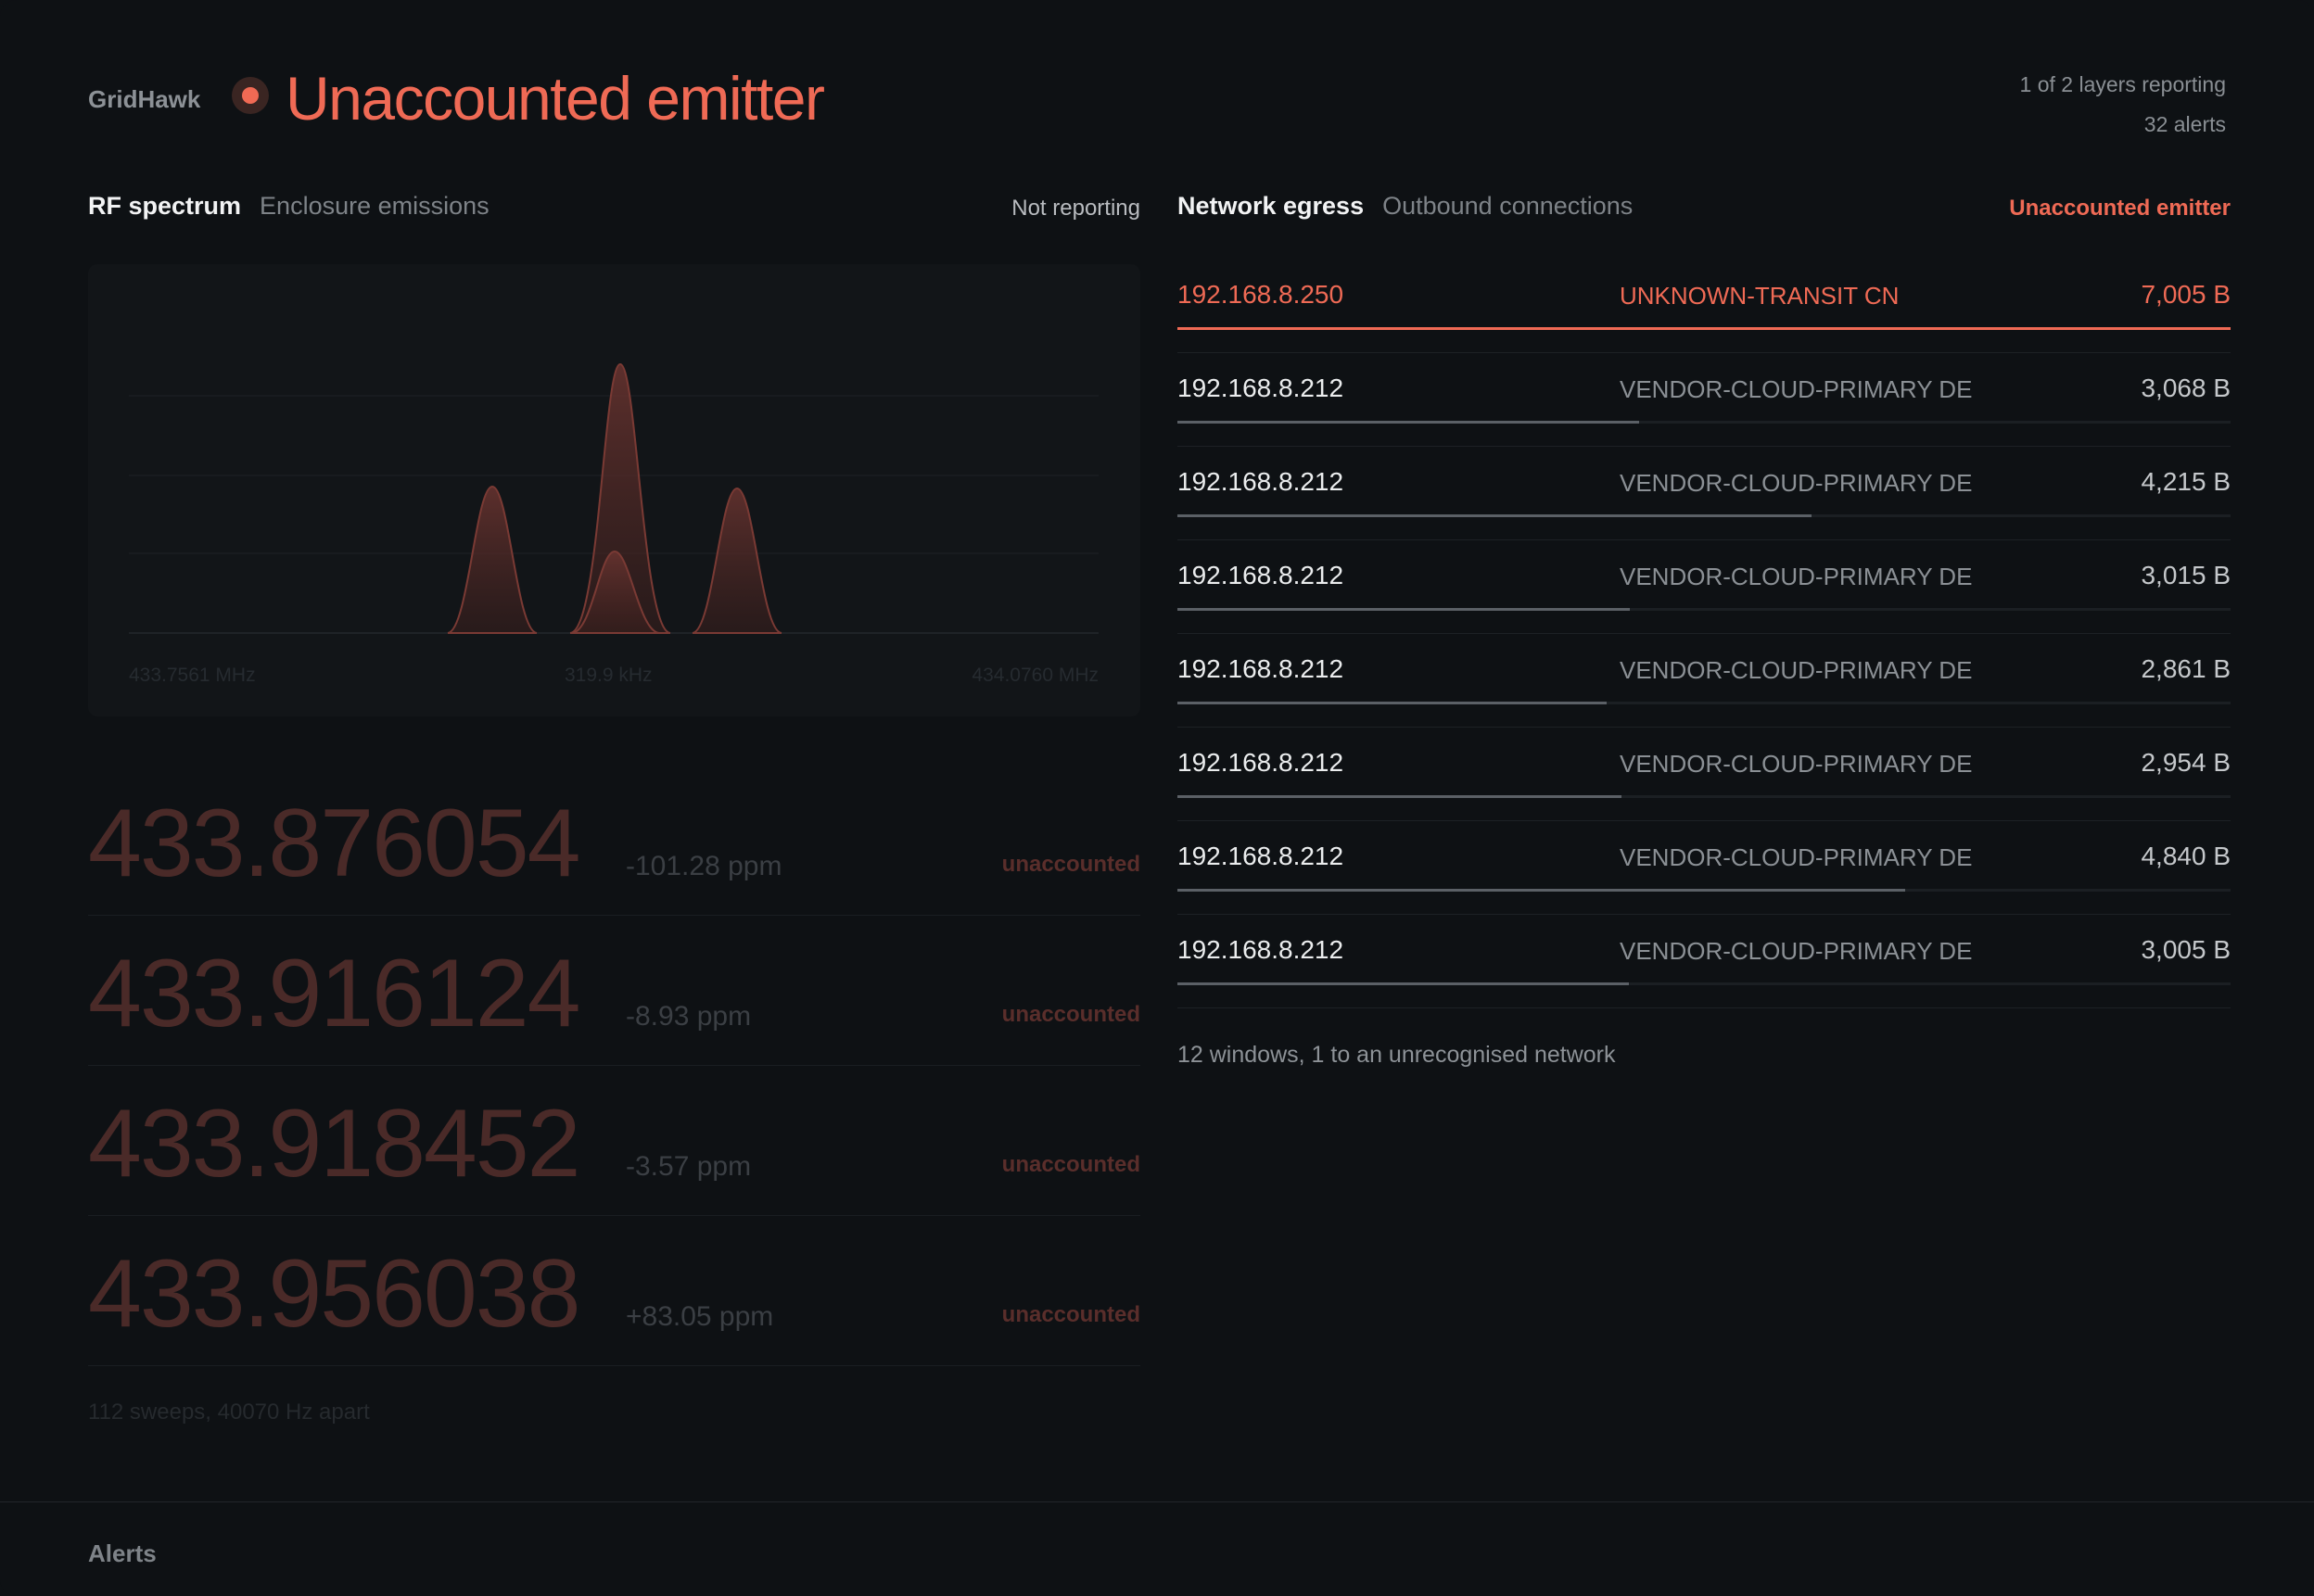  What do you see at coordinates (614, 1291) in the screenshot?
I see `emitter-row: 433.956038 +83.05 ppm unaccounted` at bounding box center [614, 1291].